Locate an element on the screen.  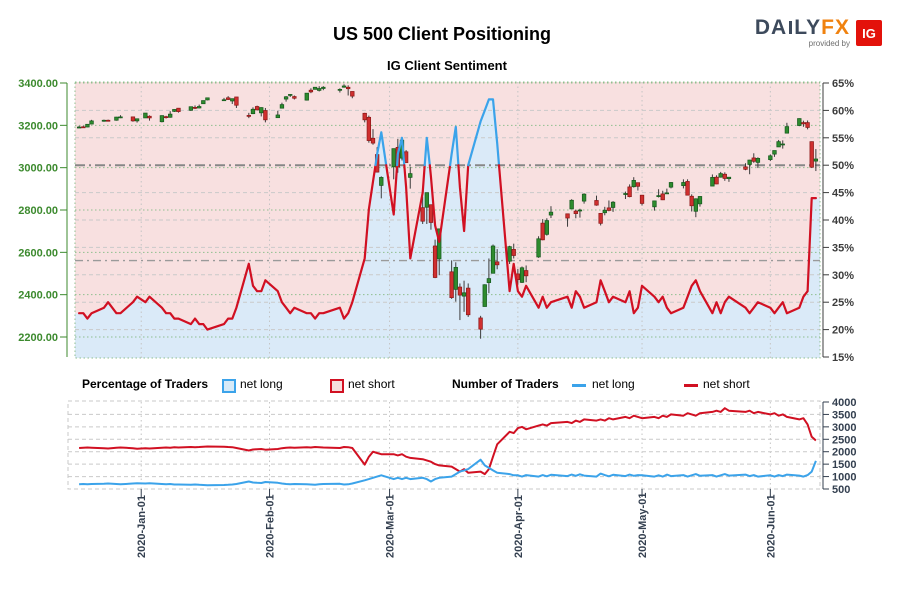
net-short-count-dash-icon is located at coordinates (691, 385).